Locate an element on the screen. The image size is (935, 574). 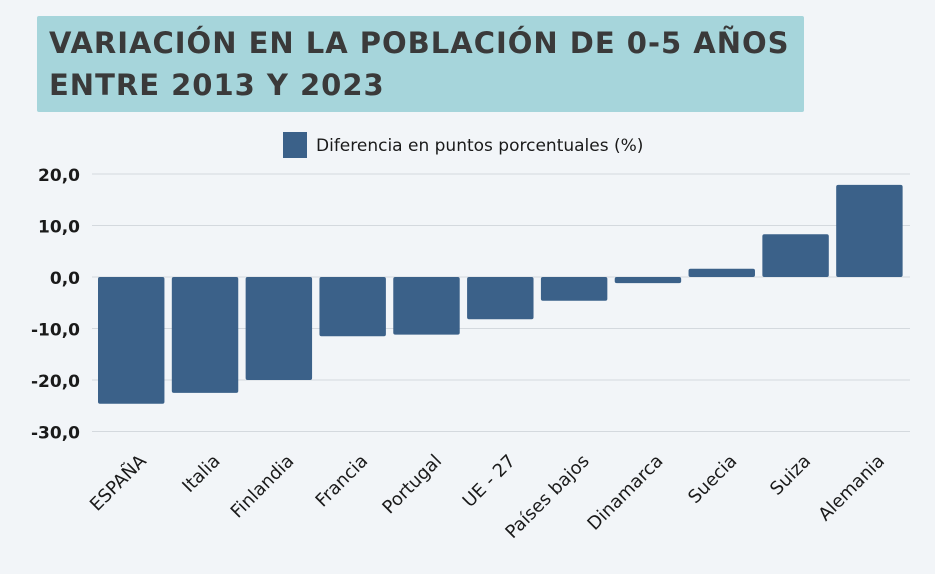
y-tick-labels: 20,0 10,0 0,0 -10,0 -20,0 -30,0 is located at coordinates (55, 305).